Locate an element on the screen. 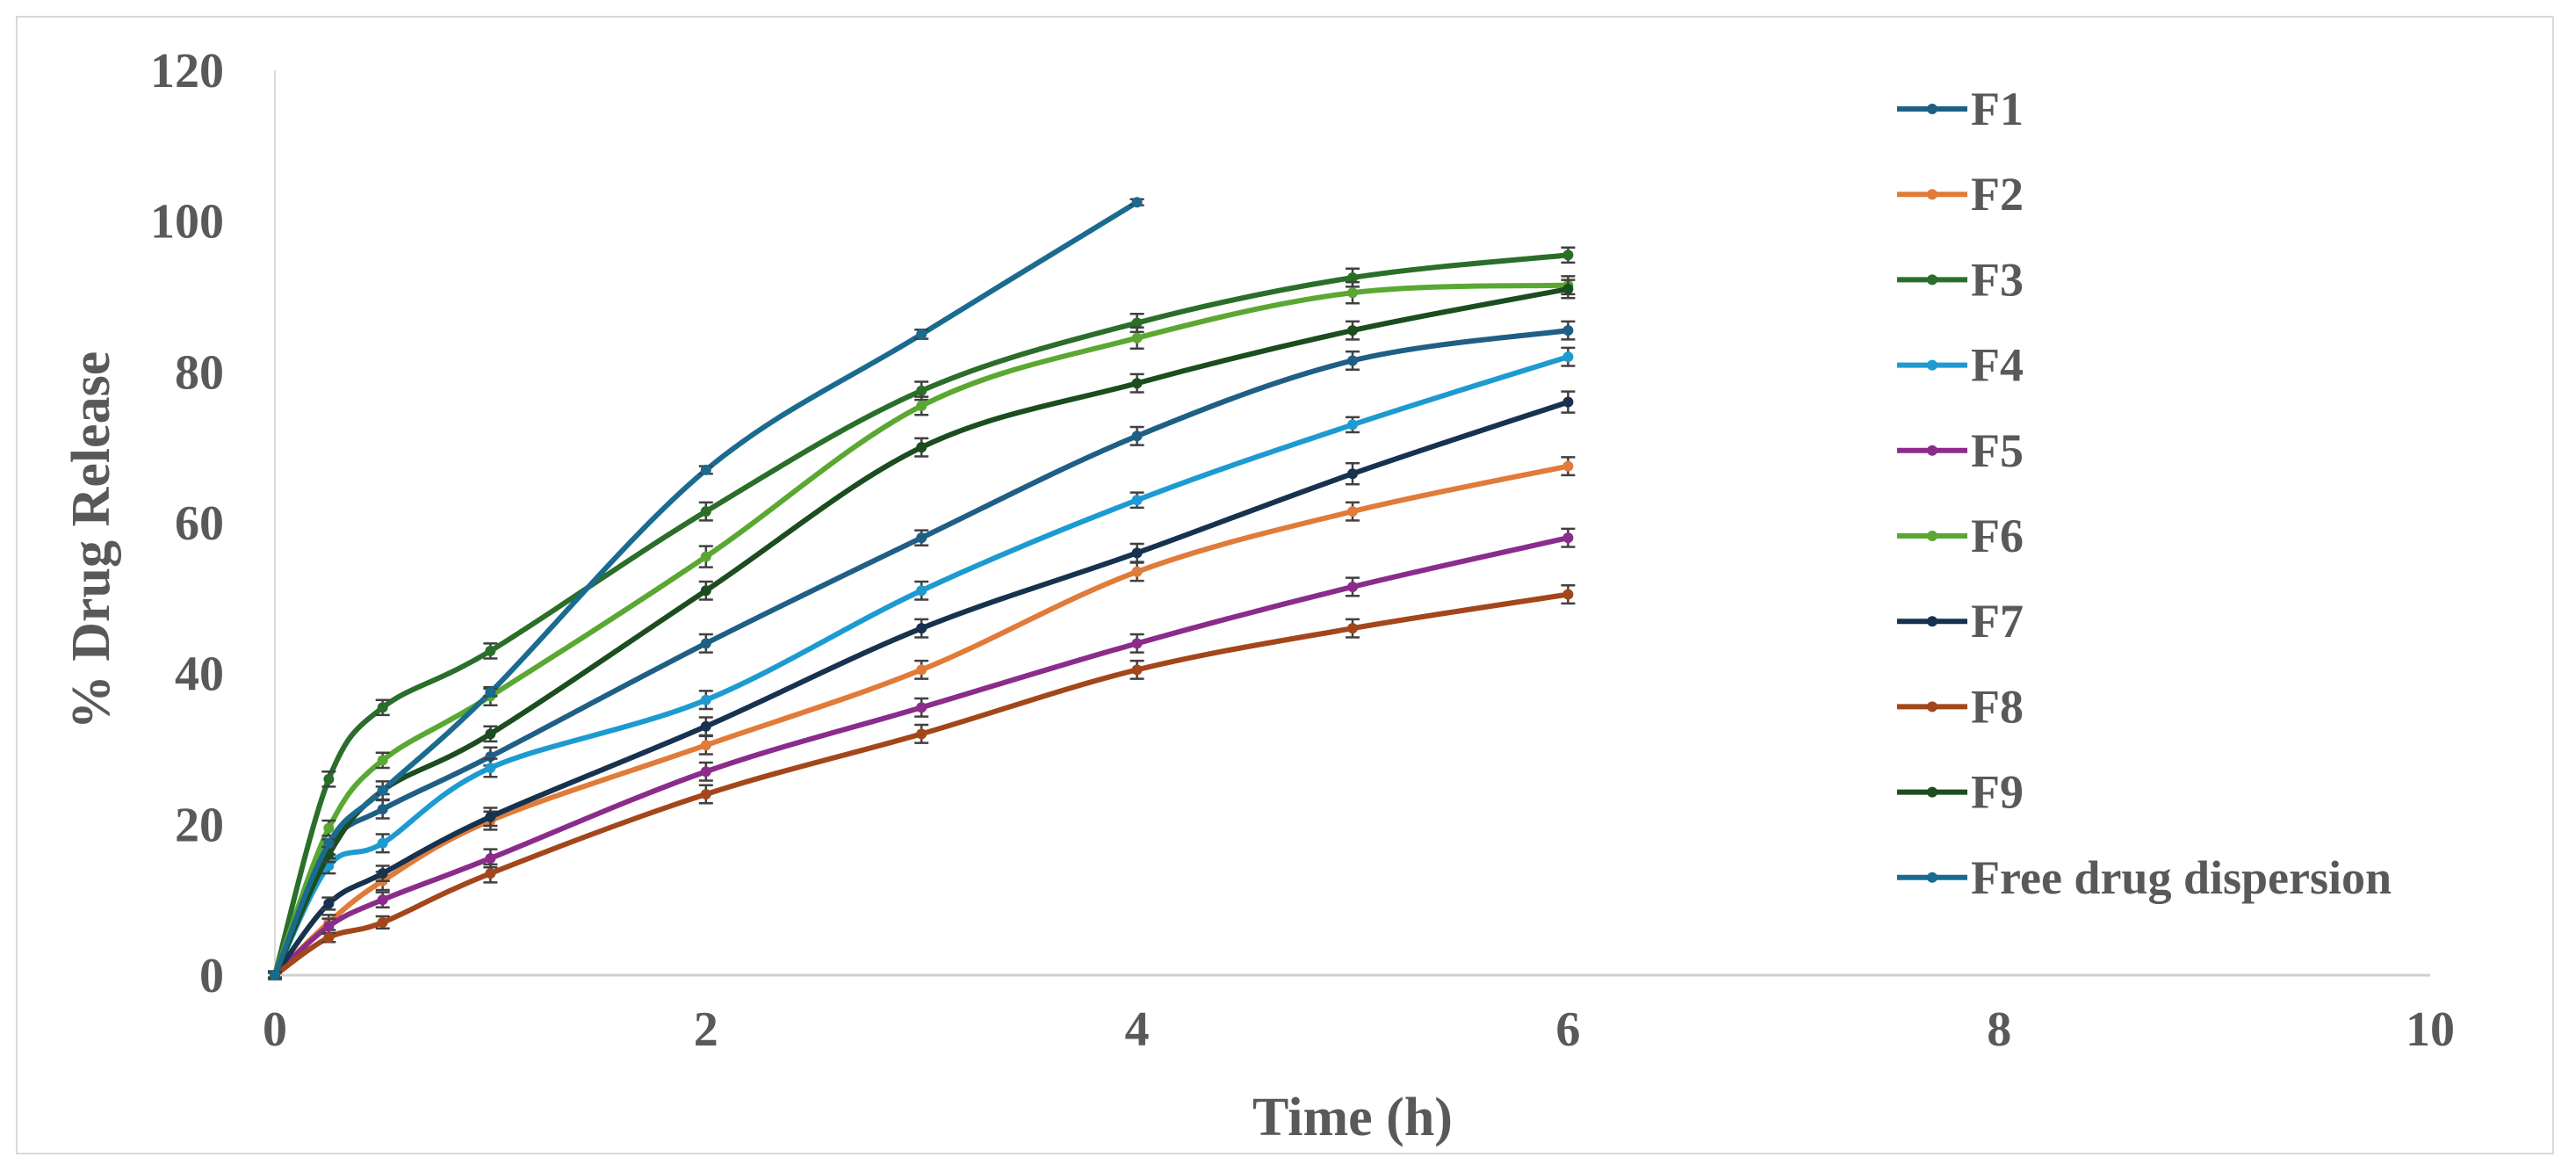 The image size is (2576, 1172). y-tick-label: 40 is located at coordinates (199, 674).